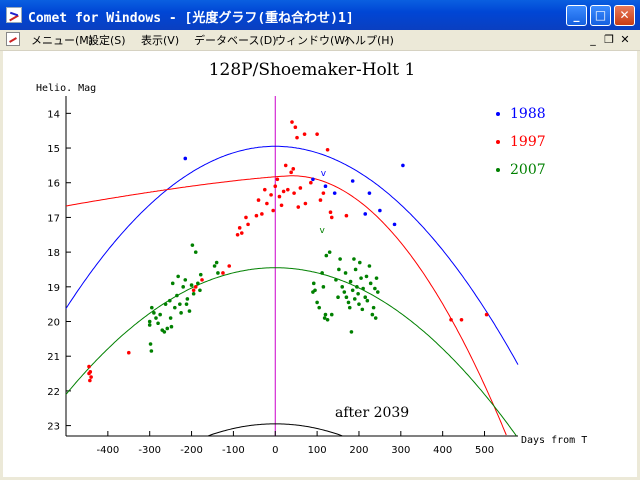 This screenshot has width=640, height=480. What do you see at coordinates (624, 15) in the screenshot?
I see `close-button: ✕` at bounding box center [624, 15].